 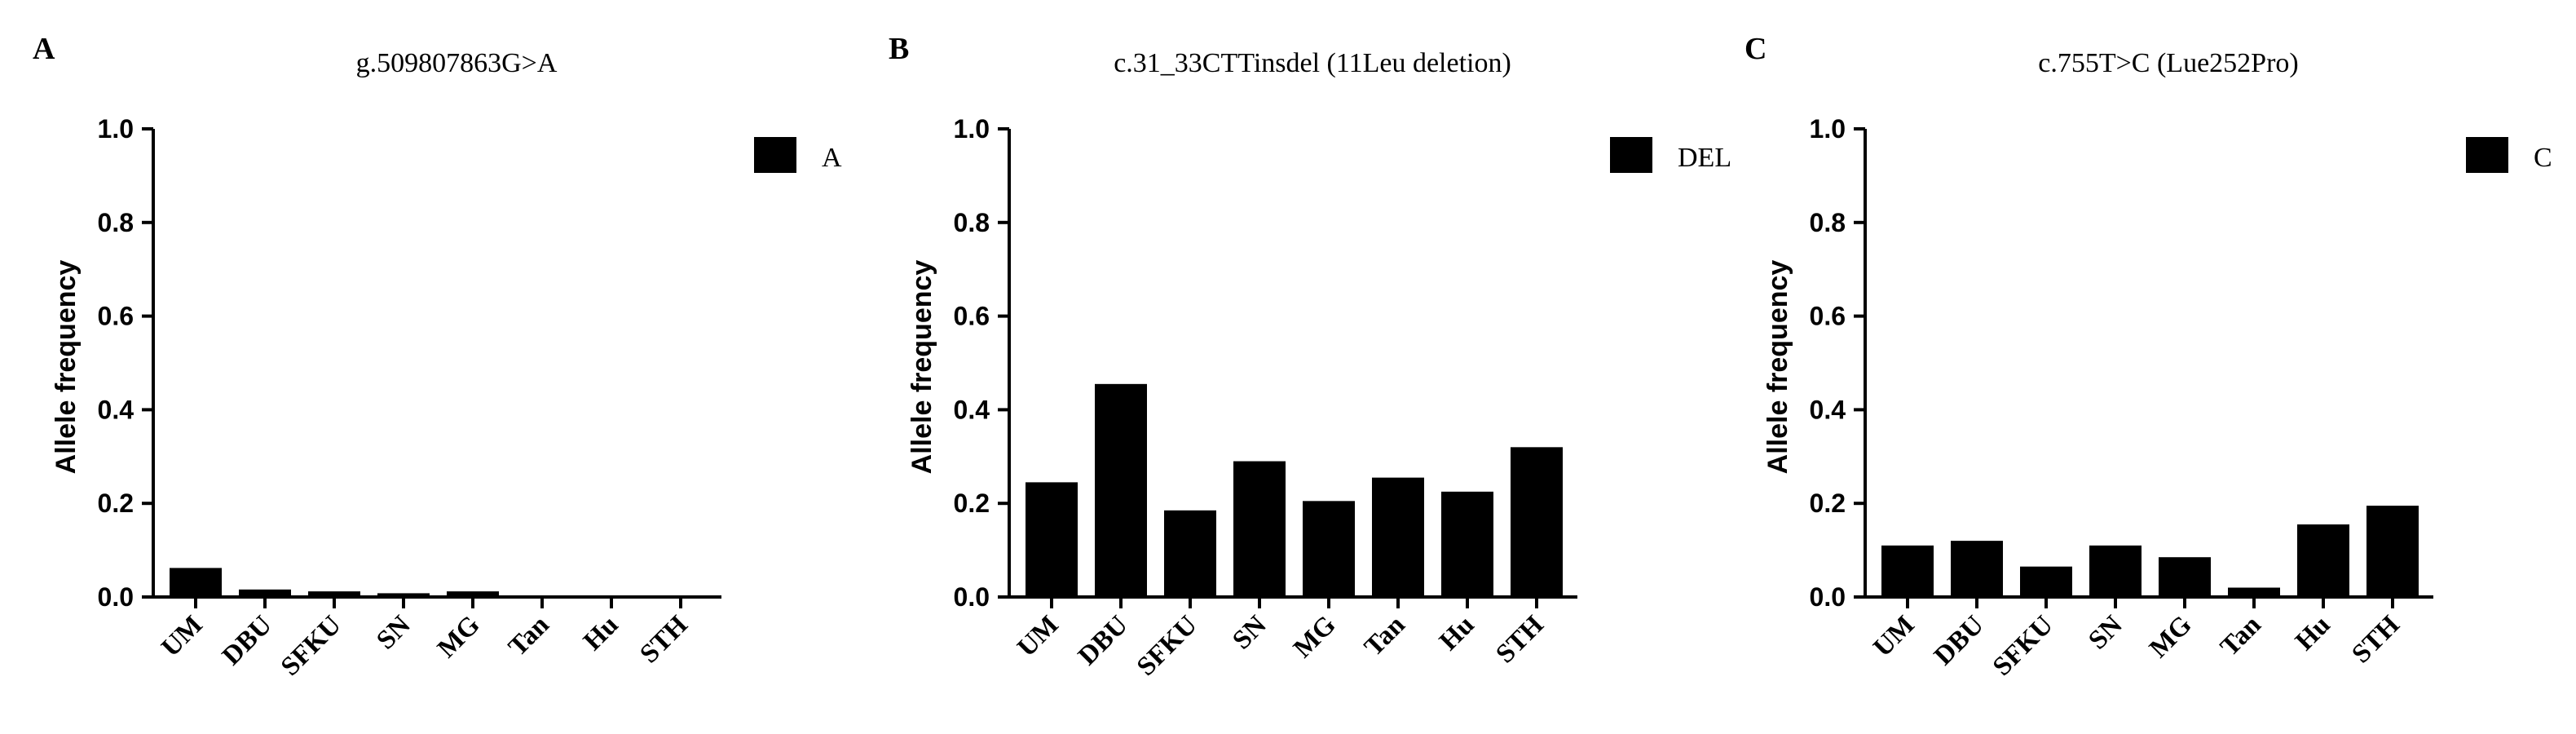 I want to click on panel-label: B, so click(x=899, y=49).